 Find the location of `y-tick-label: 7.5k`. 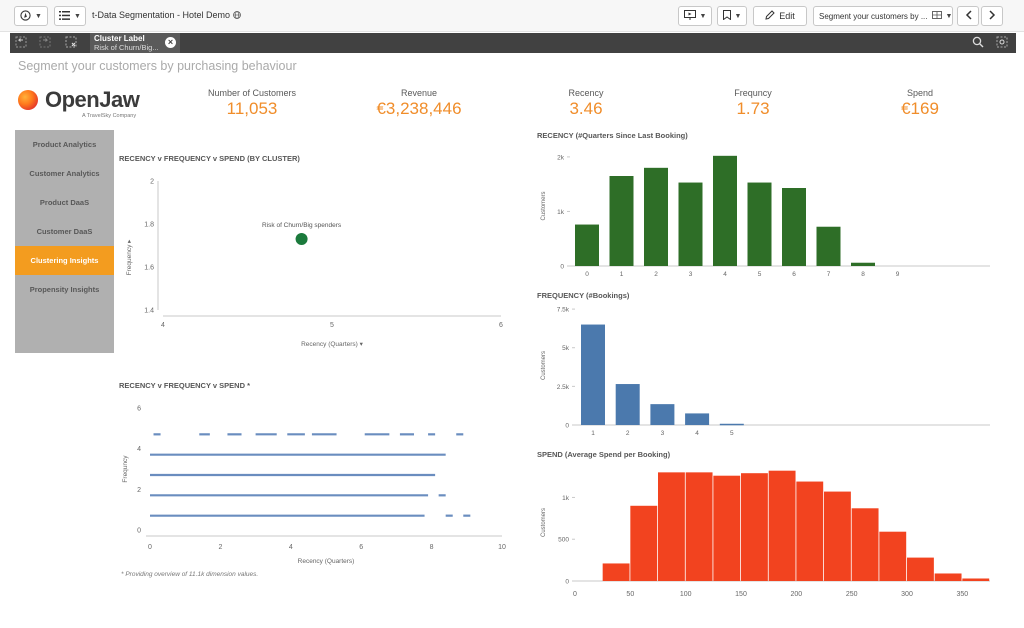

y-tick-label: 7.5k is located at coordinates (563, 310).